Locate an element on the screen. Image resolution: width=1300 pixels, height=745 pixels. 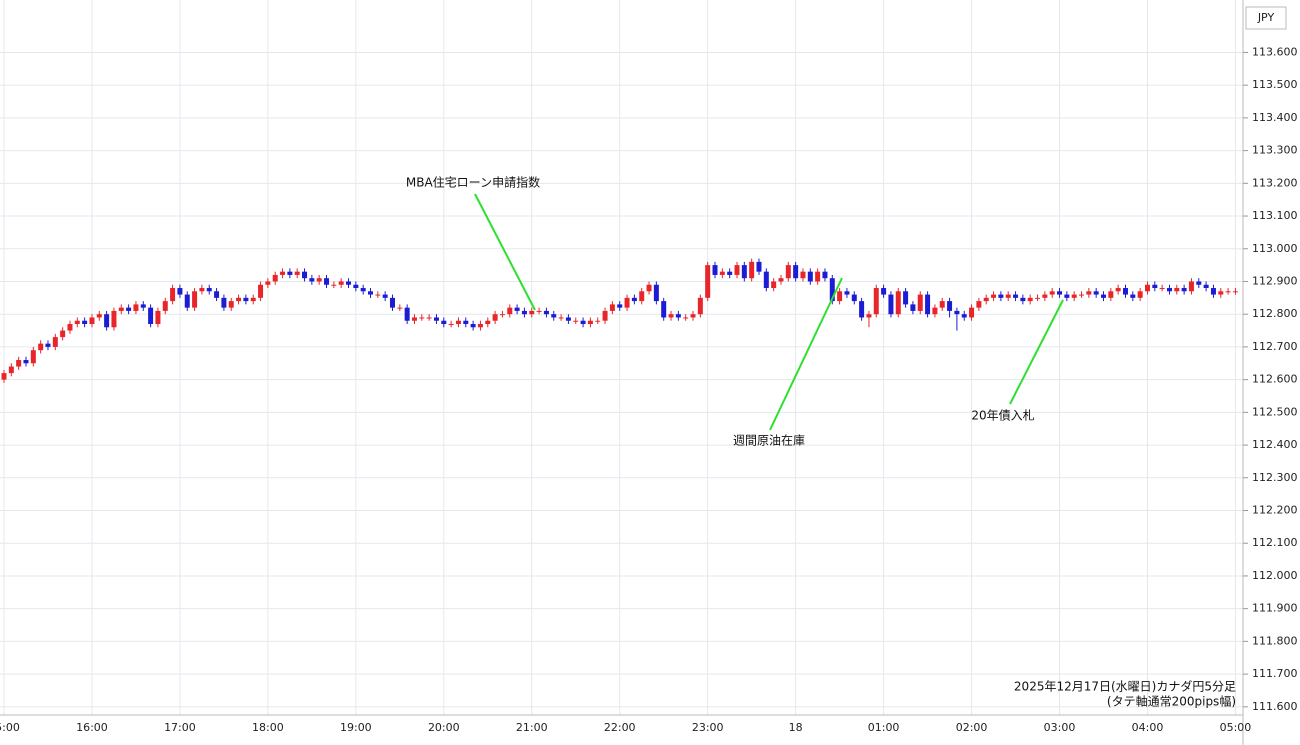
y-tick-label: 112.600 is located at coordinates (1275, 379).